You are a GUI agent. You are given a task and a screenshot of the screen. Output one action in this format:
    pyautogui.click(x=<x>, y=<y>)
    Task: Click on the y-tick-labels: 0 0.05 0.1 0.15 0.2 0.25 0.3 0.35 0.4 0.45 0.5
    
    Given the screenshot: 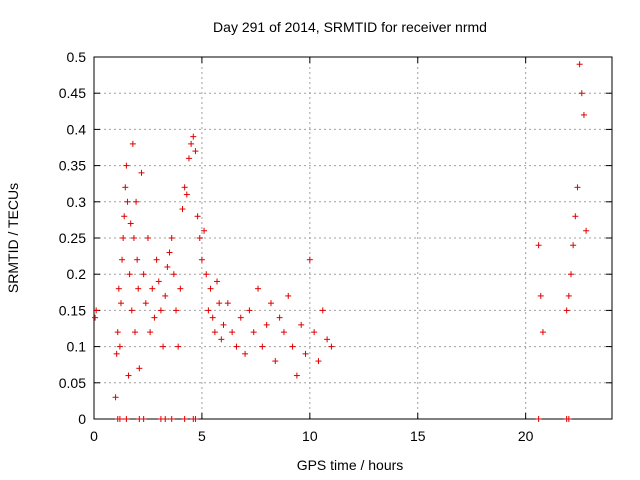 What is the action you would take?
    pyautogui.click(x=72, y=238)
    